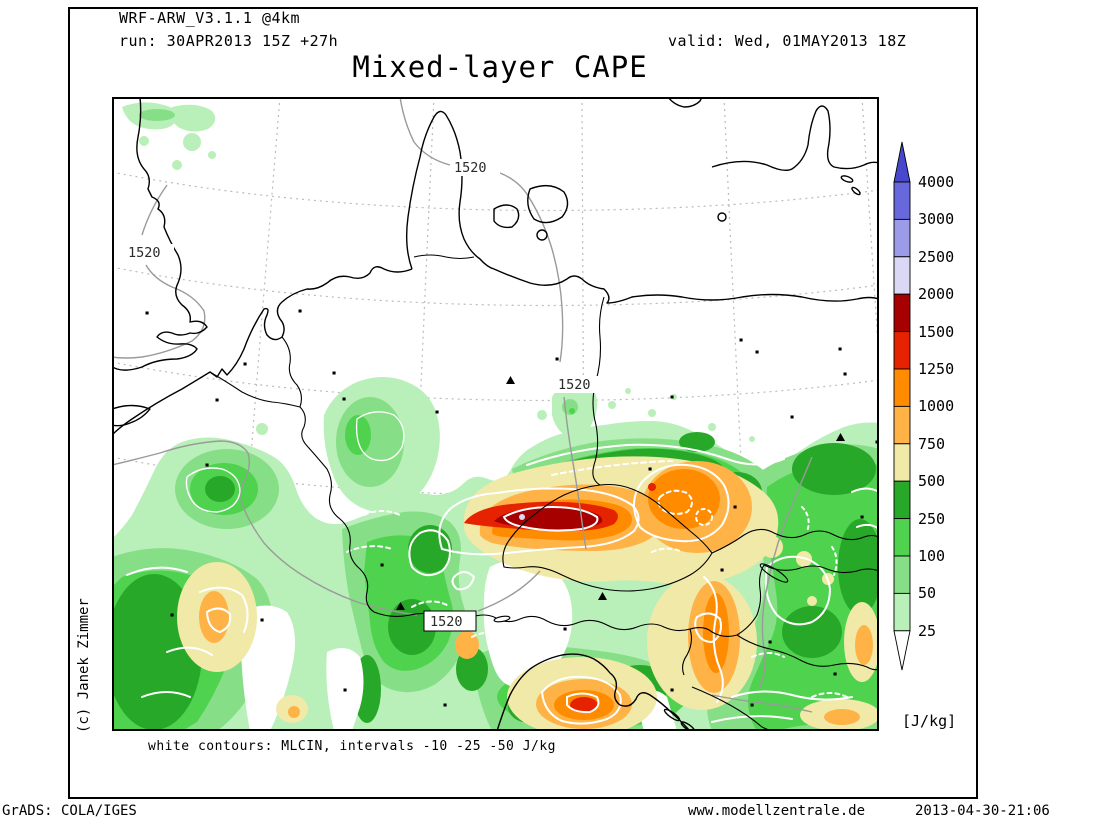 This screenshot has width=1100, height=825. Describe the element at coordinates (777, 811) in the screenshot. I see `website-label: www.modellzentrale.de` at that location.